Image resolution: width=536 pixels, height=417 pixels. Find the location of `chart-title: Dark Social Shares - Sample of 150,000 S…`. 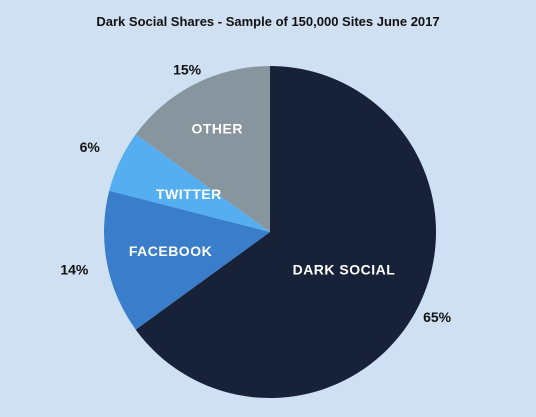

chart-title: Dark Social Shares - Sample of 150,000 S… is located at coordinates (267, 21).